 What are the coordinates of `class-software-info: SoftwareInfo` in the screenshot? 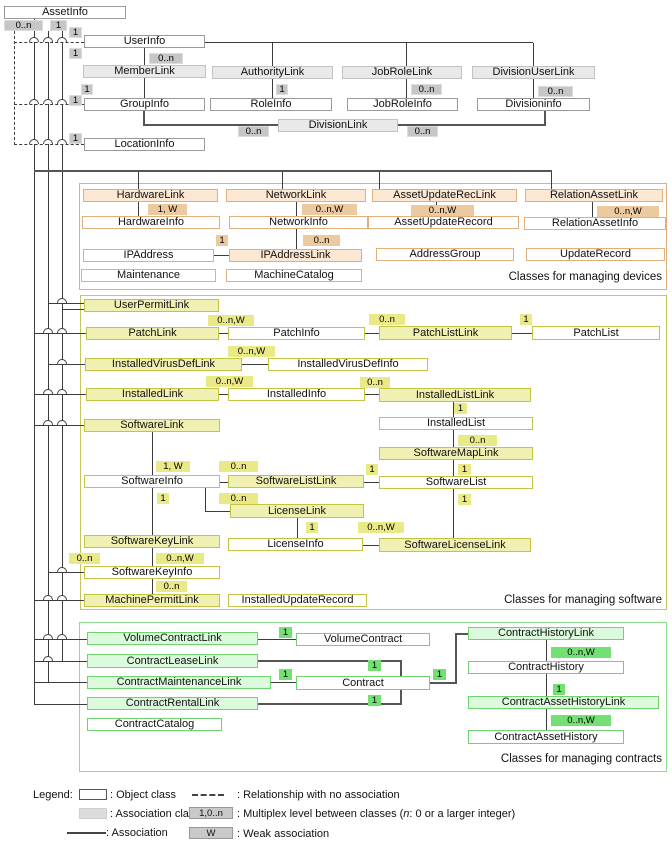 It's located at (152, 481).